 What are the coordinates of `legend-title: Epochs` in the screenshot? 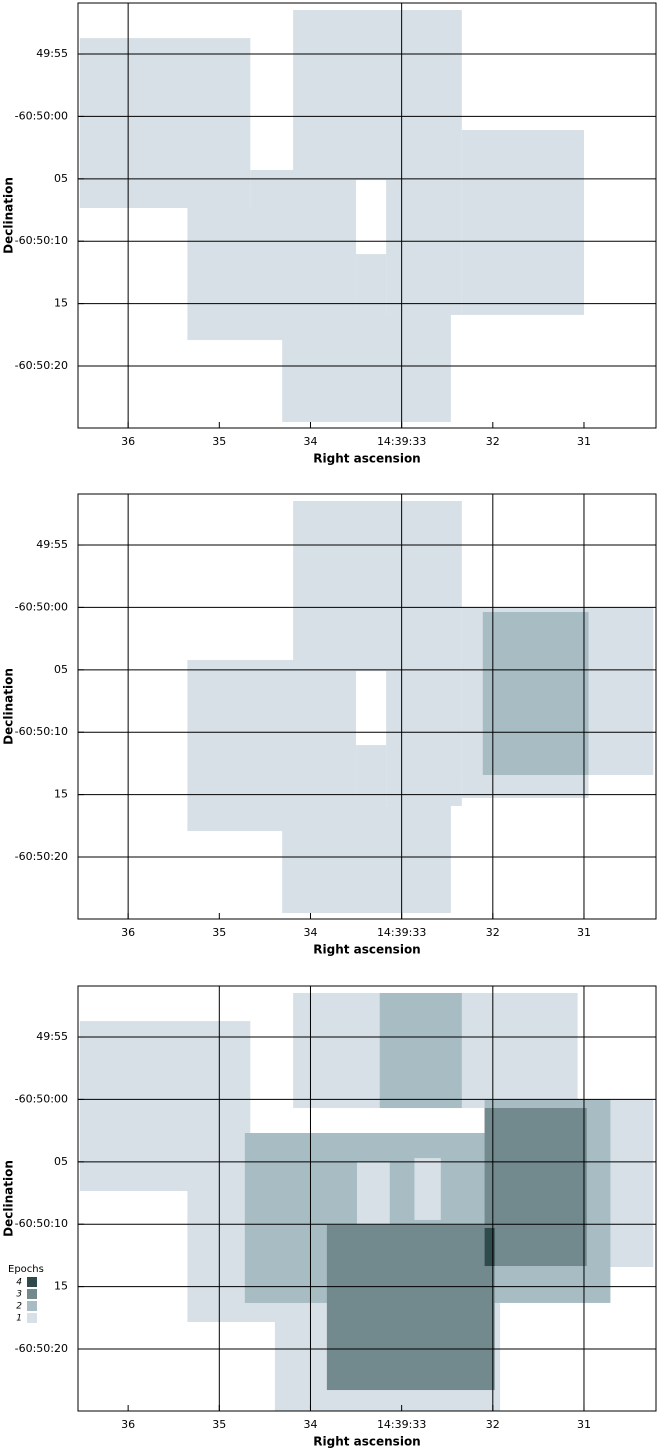 It's located at (26, 1269).